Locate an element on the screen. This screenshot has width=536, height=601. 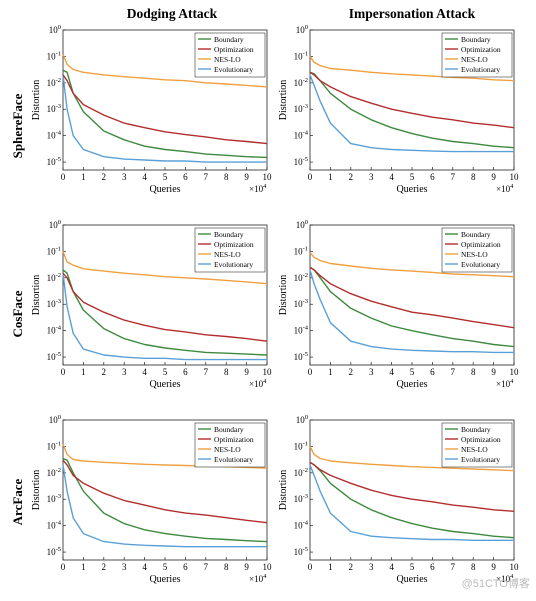
legend-label: Evolutionary is located at coordinates (480, 264).